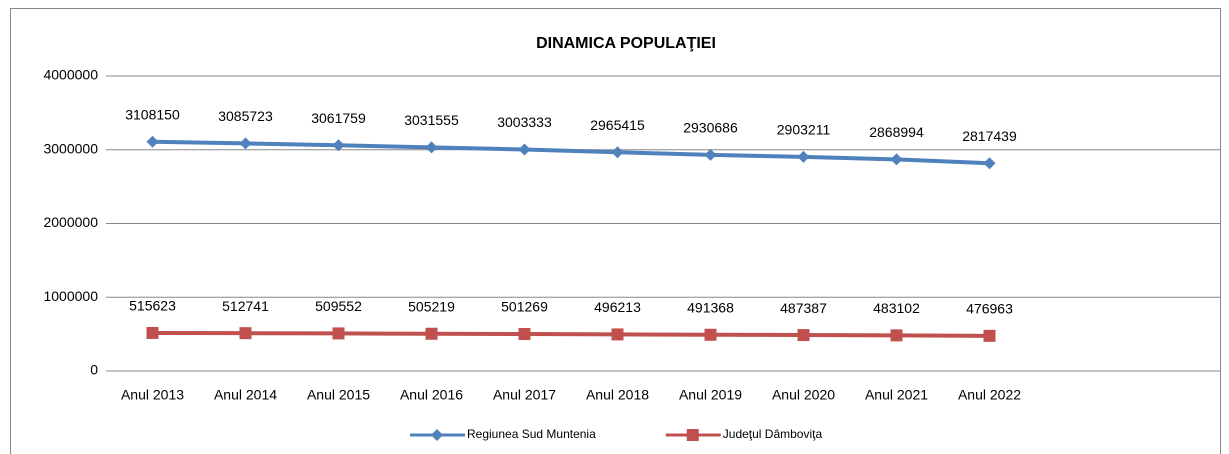  What do you see at coordinates (245, 306) in the screenshot?
I see `data-label: 512741` at bounding box center [245, 306].